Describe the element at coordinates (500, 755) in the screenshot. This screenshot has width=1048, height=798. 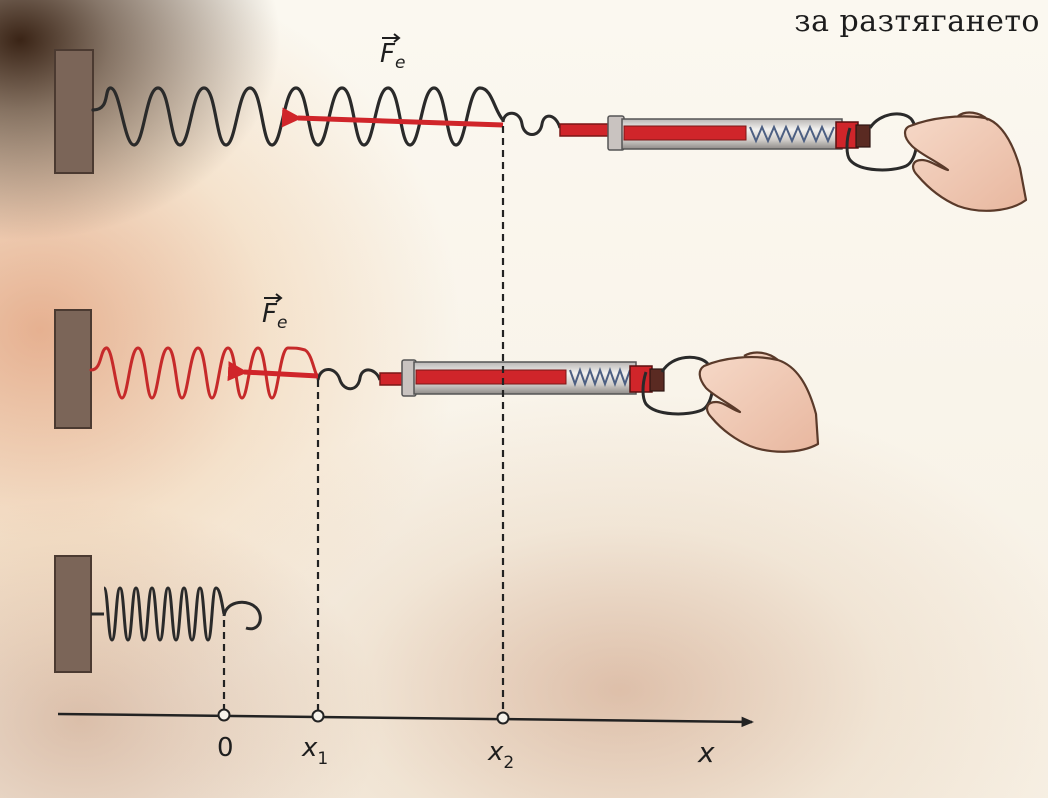
I see `tick-label-x2: x2` at that location.